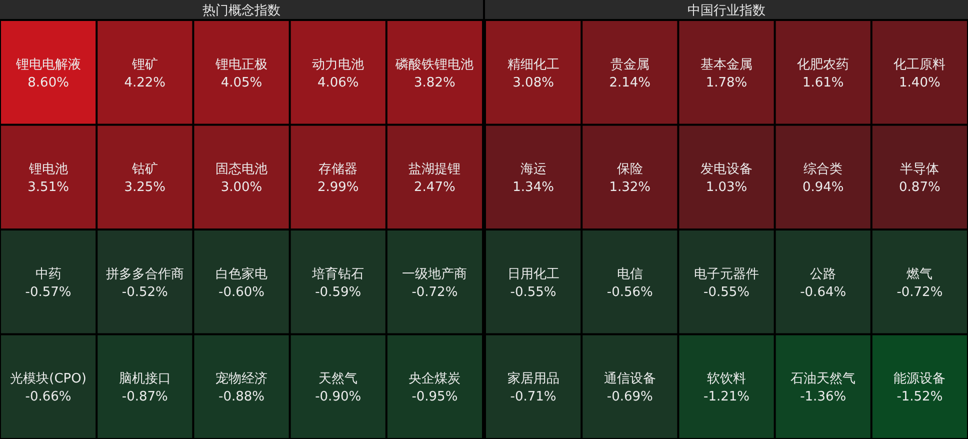 The height and width of the screenshot is (439, 968). What do you see at coordinates (144, 379) in the screenshot?
I see `category-label: 脑机接口` at bounding box center [144, 379].